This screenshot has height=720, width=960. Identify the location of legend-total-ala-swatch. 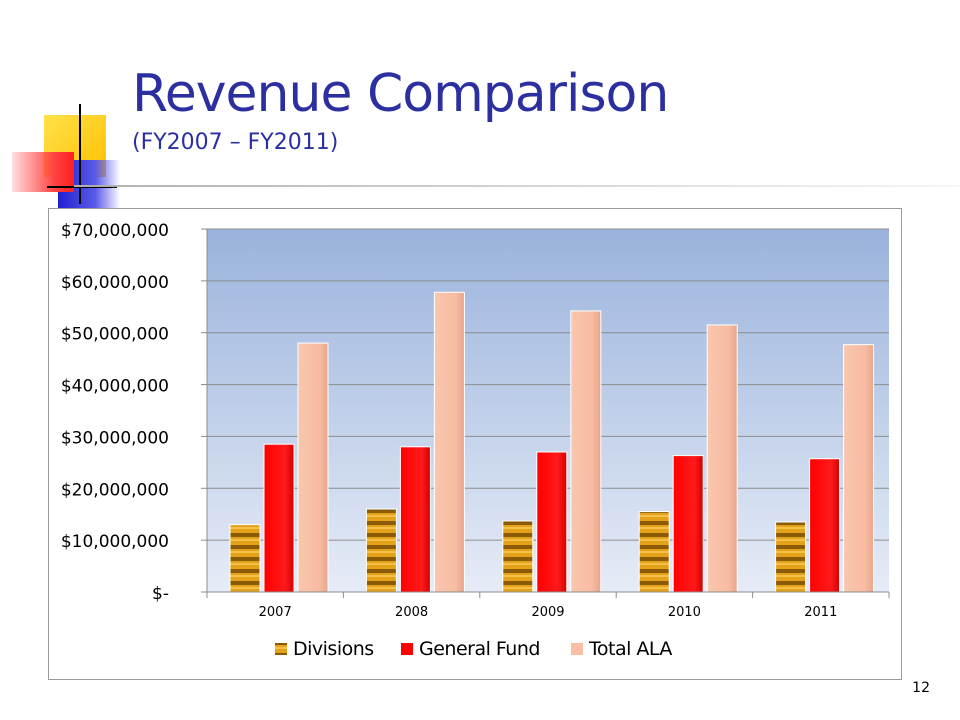
(577, 649).